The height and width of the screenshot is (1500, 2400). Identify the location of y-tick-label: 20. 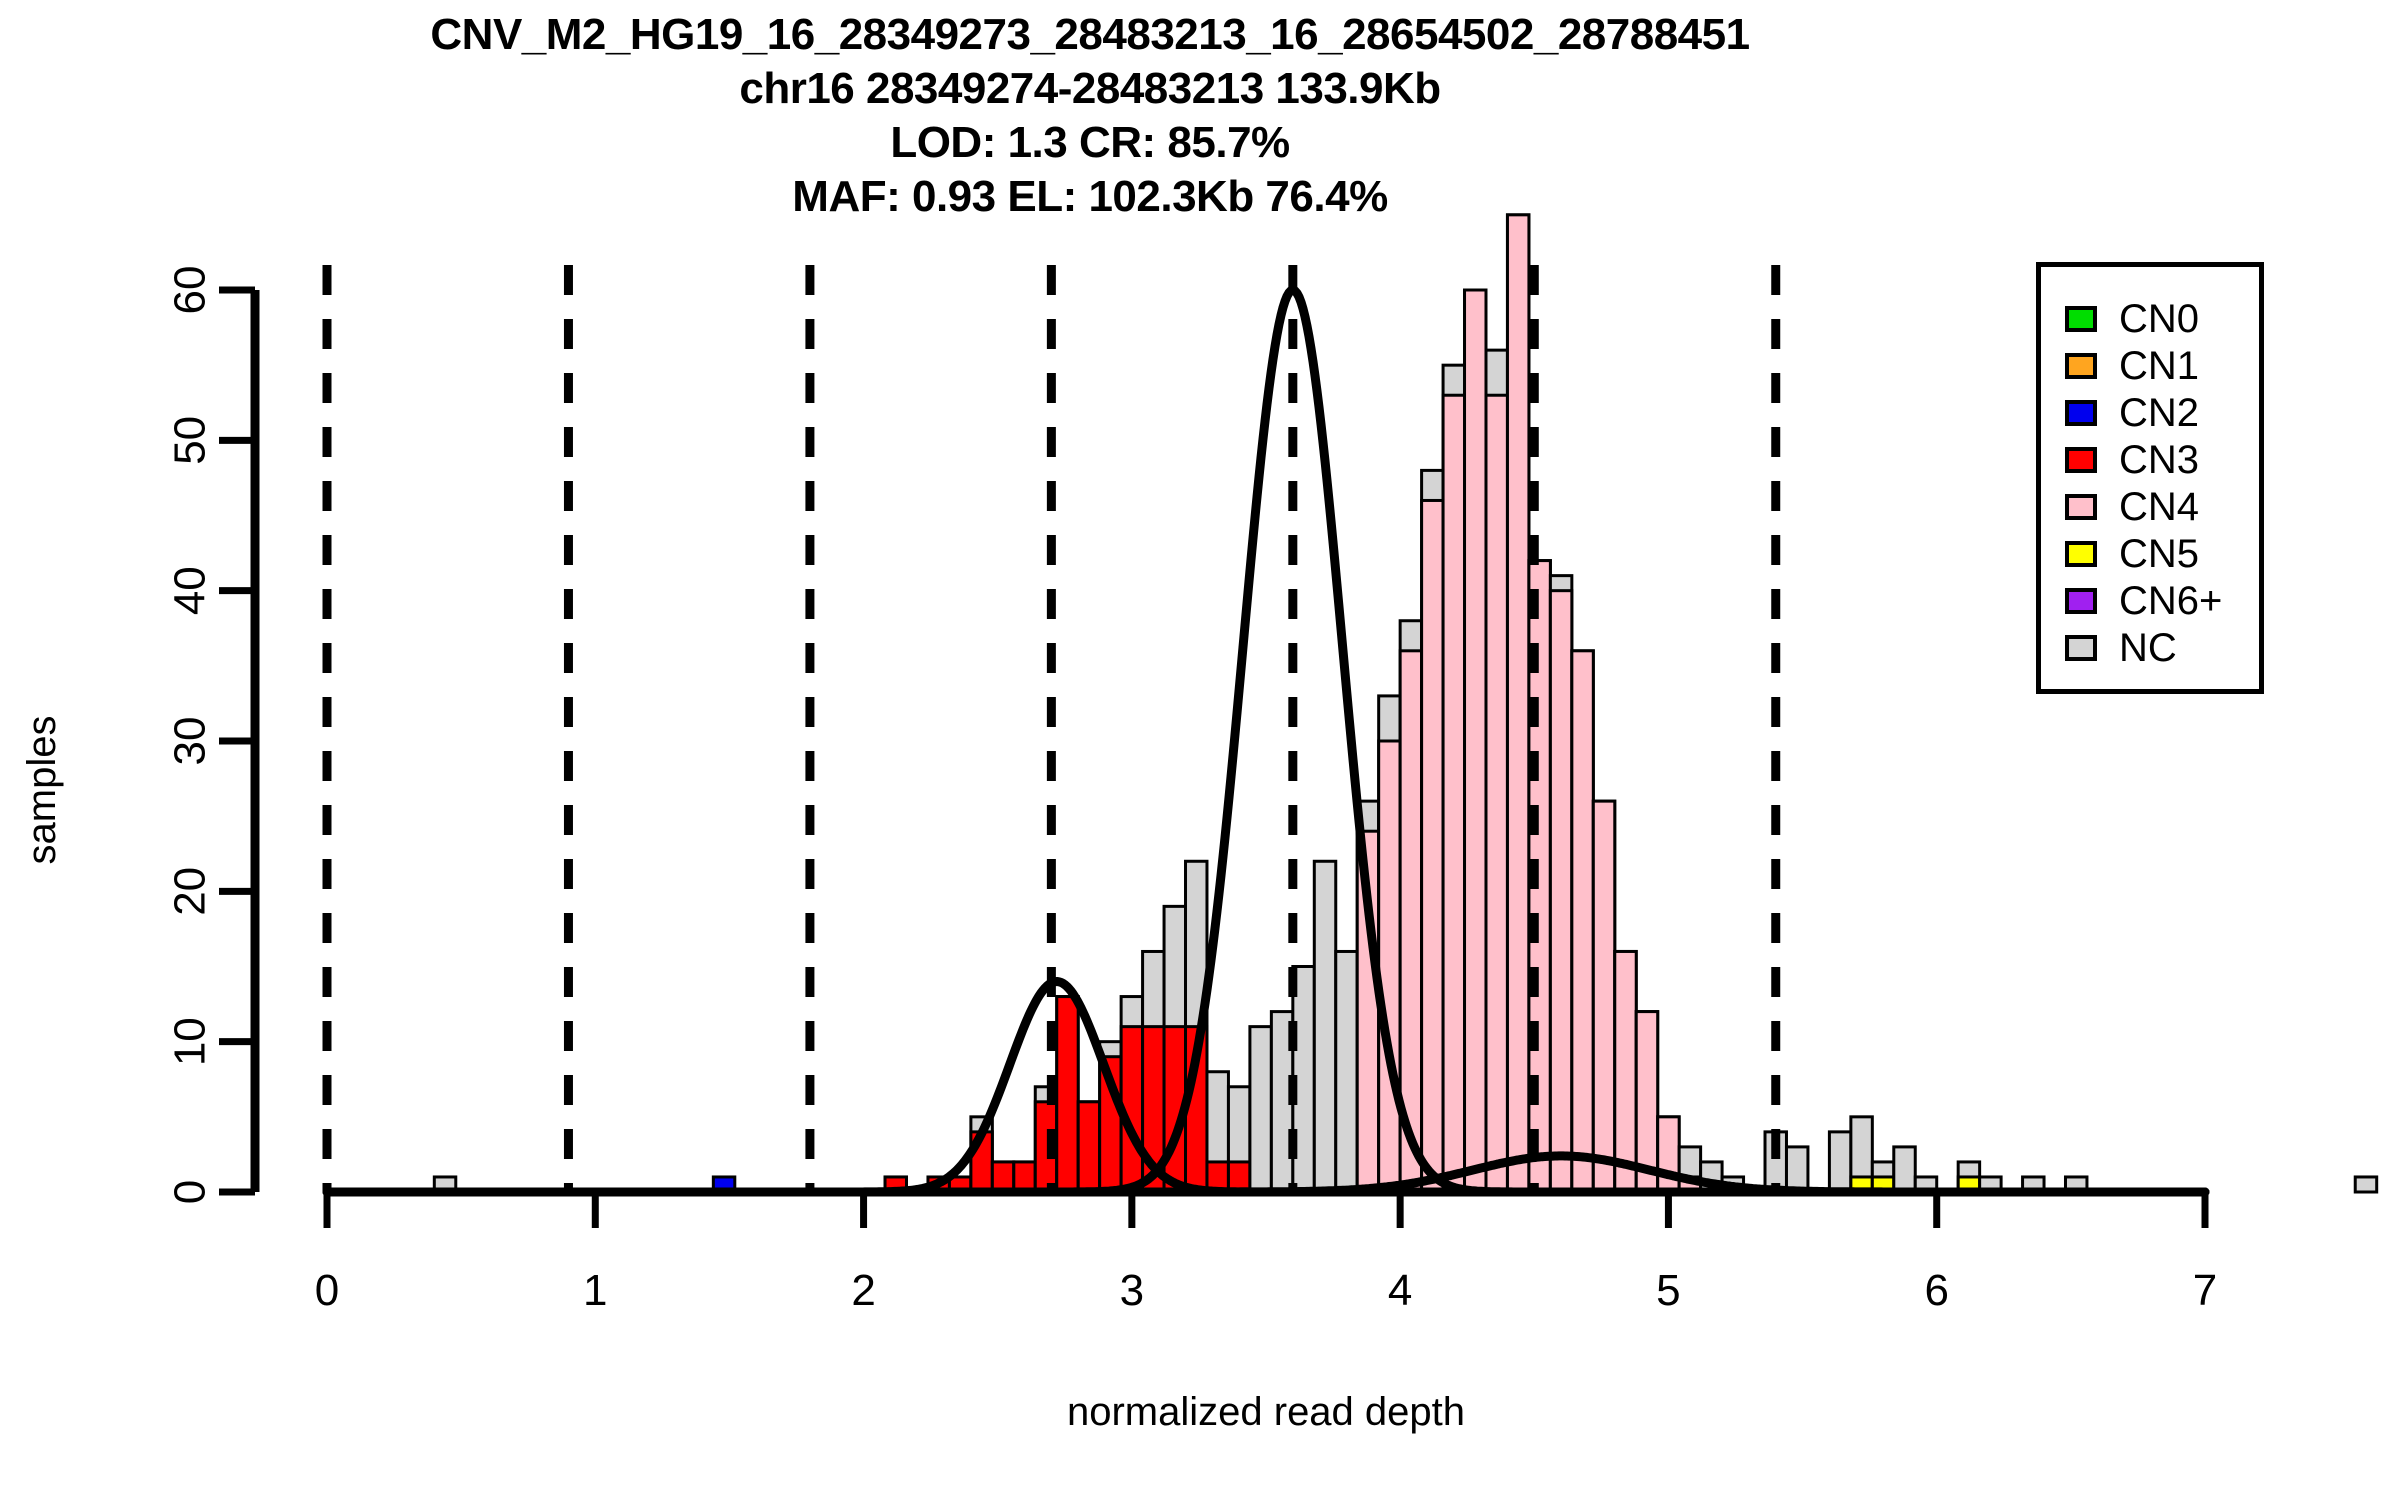
(190, 891).